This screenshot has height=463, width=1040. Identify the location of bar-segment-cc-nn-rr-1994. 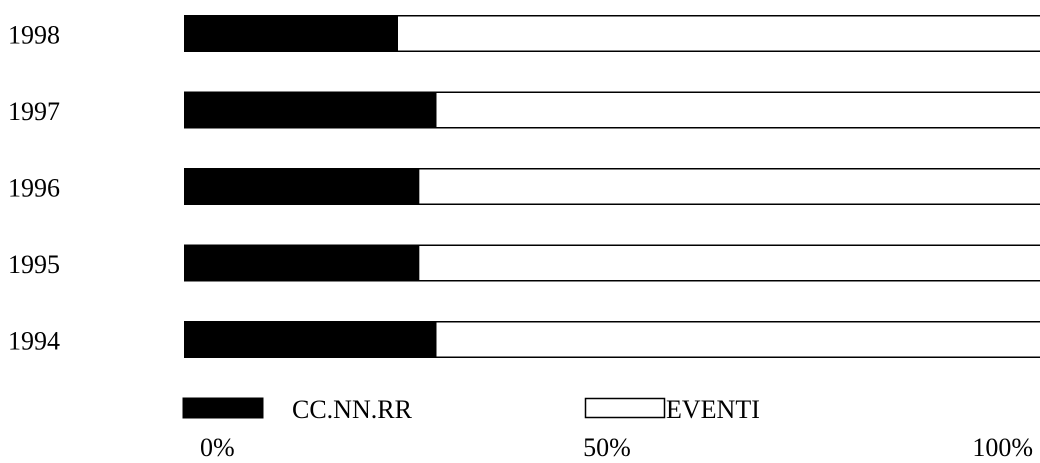
(310, 339).